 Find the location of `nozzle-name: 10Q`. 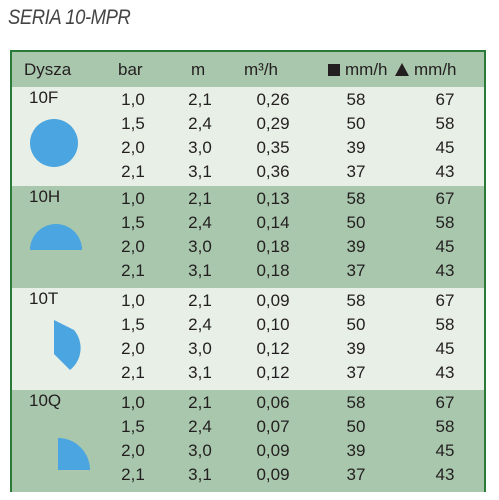

nozzle-name: 10Q is located at coordinates (45, 400).